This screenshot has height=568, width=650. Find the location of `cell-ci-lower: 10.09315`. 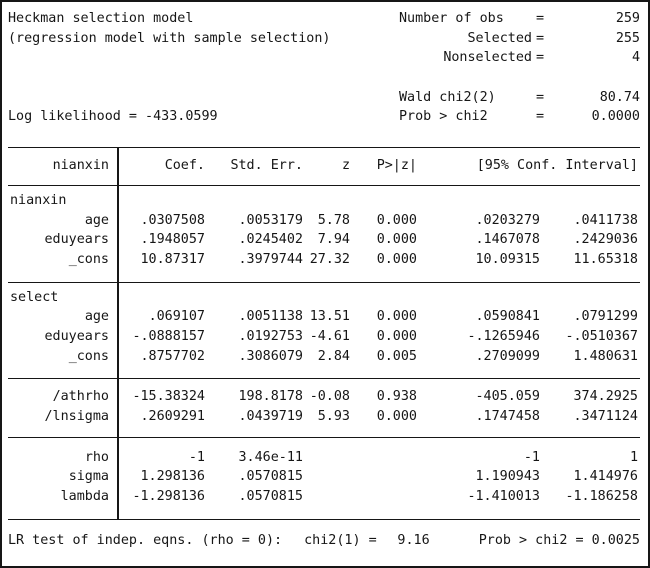

cell-ci-lower: 10.09315 is located at coordinates (508, 259).